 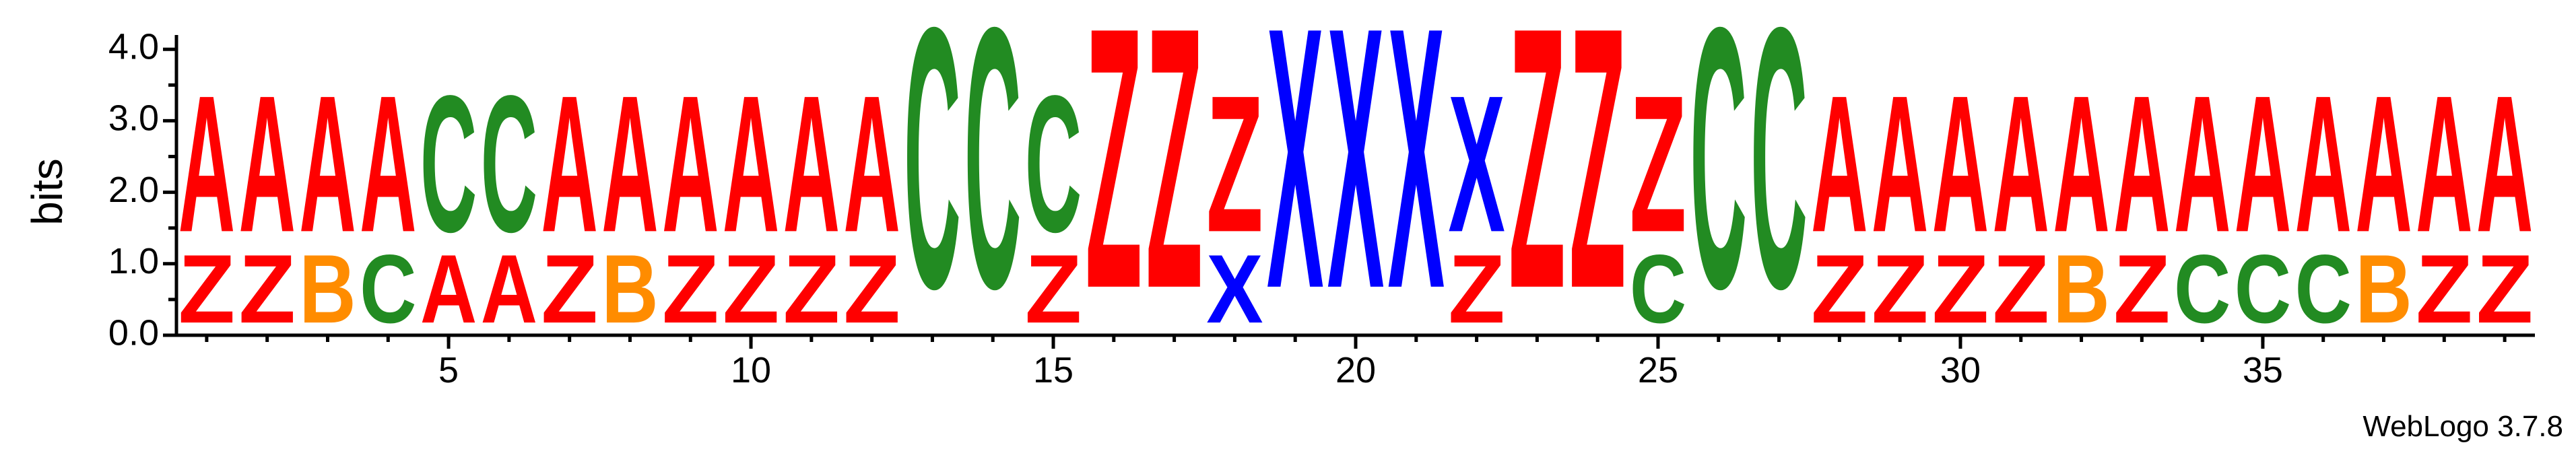 What do you see at coordinates (448, 370) in the screenshot?
I see `x-tick-label: 5` at bounding box center [448, 370].